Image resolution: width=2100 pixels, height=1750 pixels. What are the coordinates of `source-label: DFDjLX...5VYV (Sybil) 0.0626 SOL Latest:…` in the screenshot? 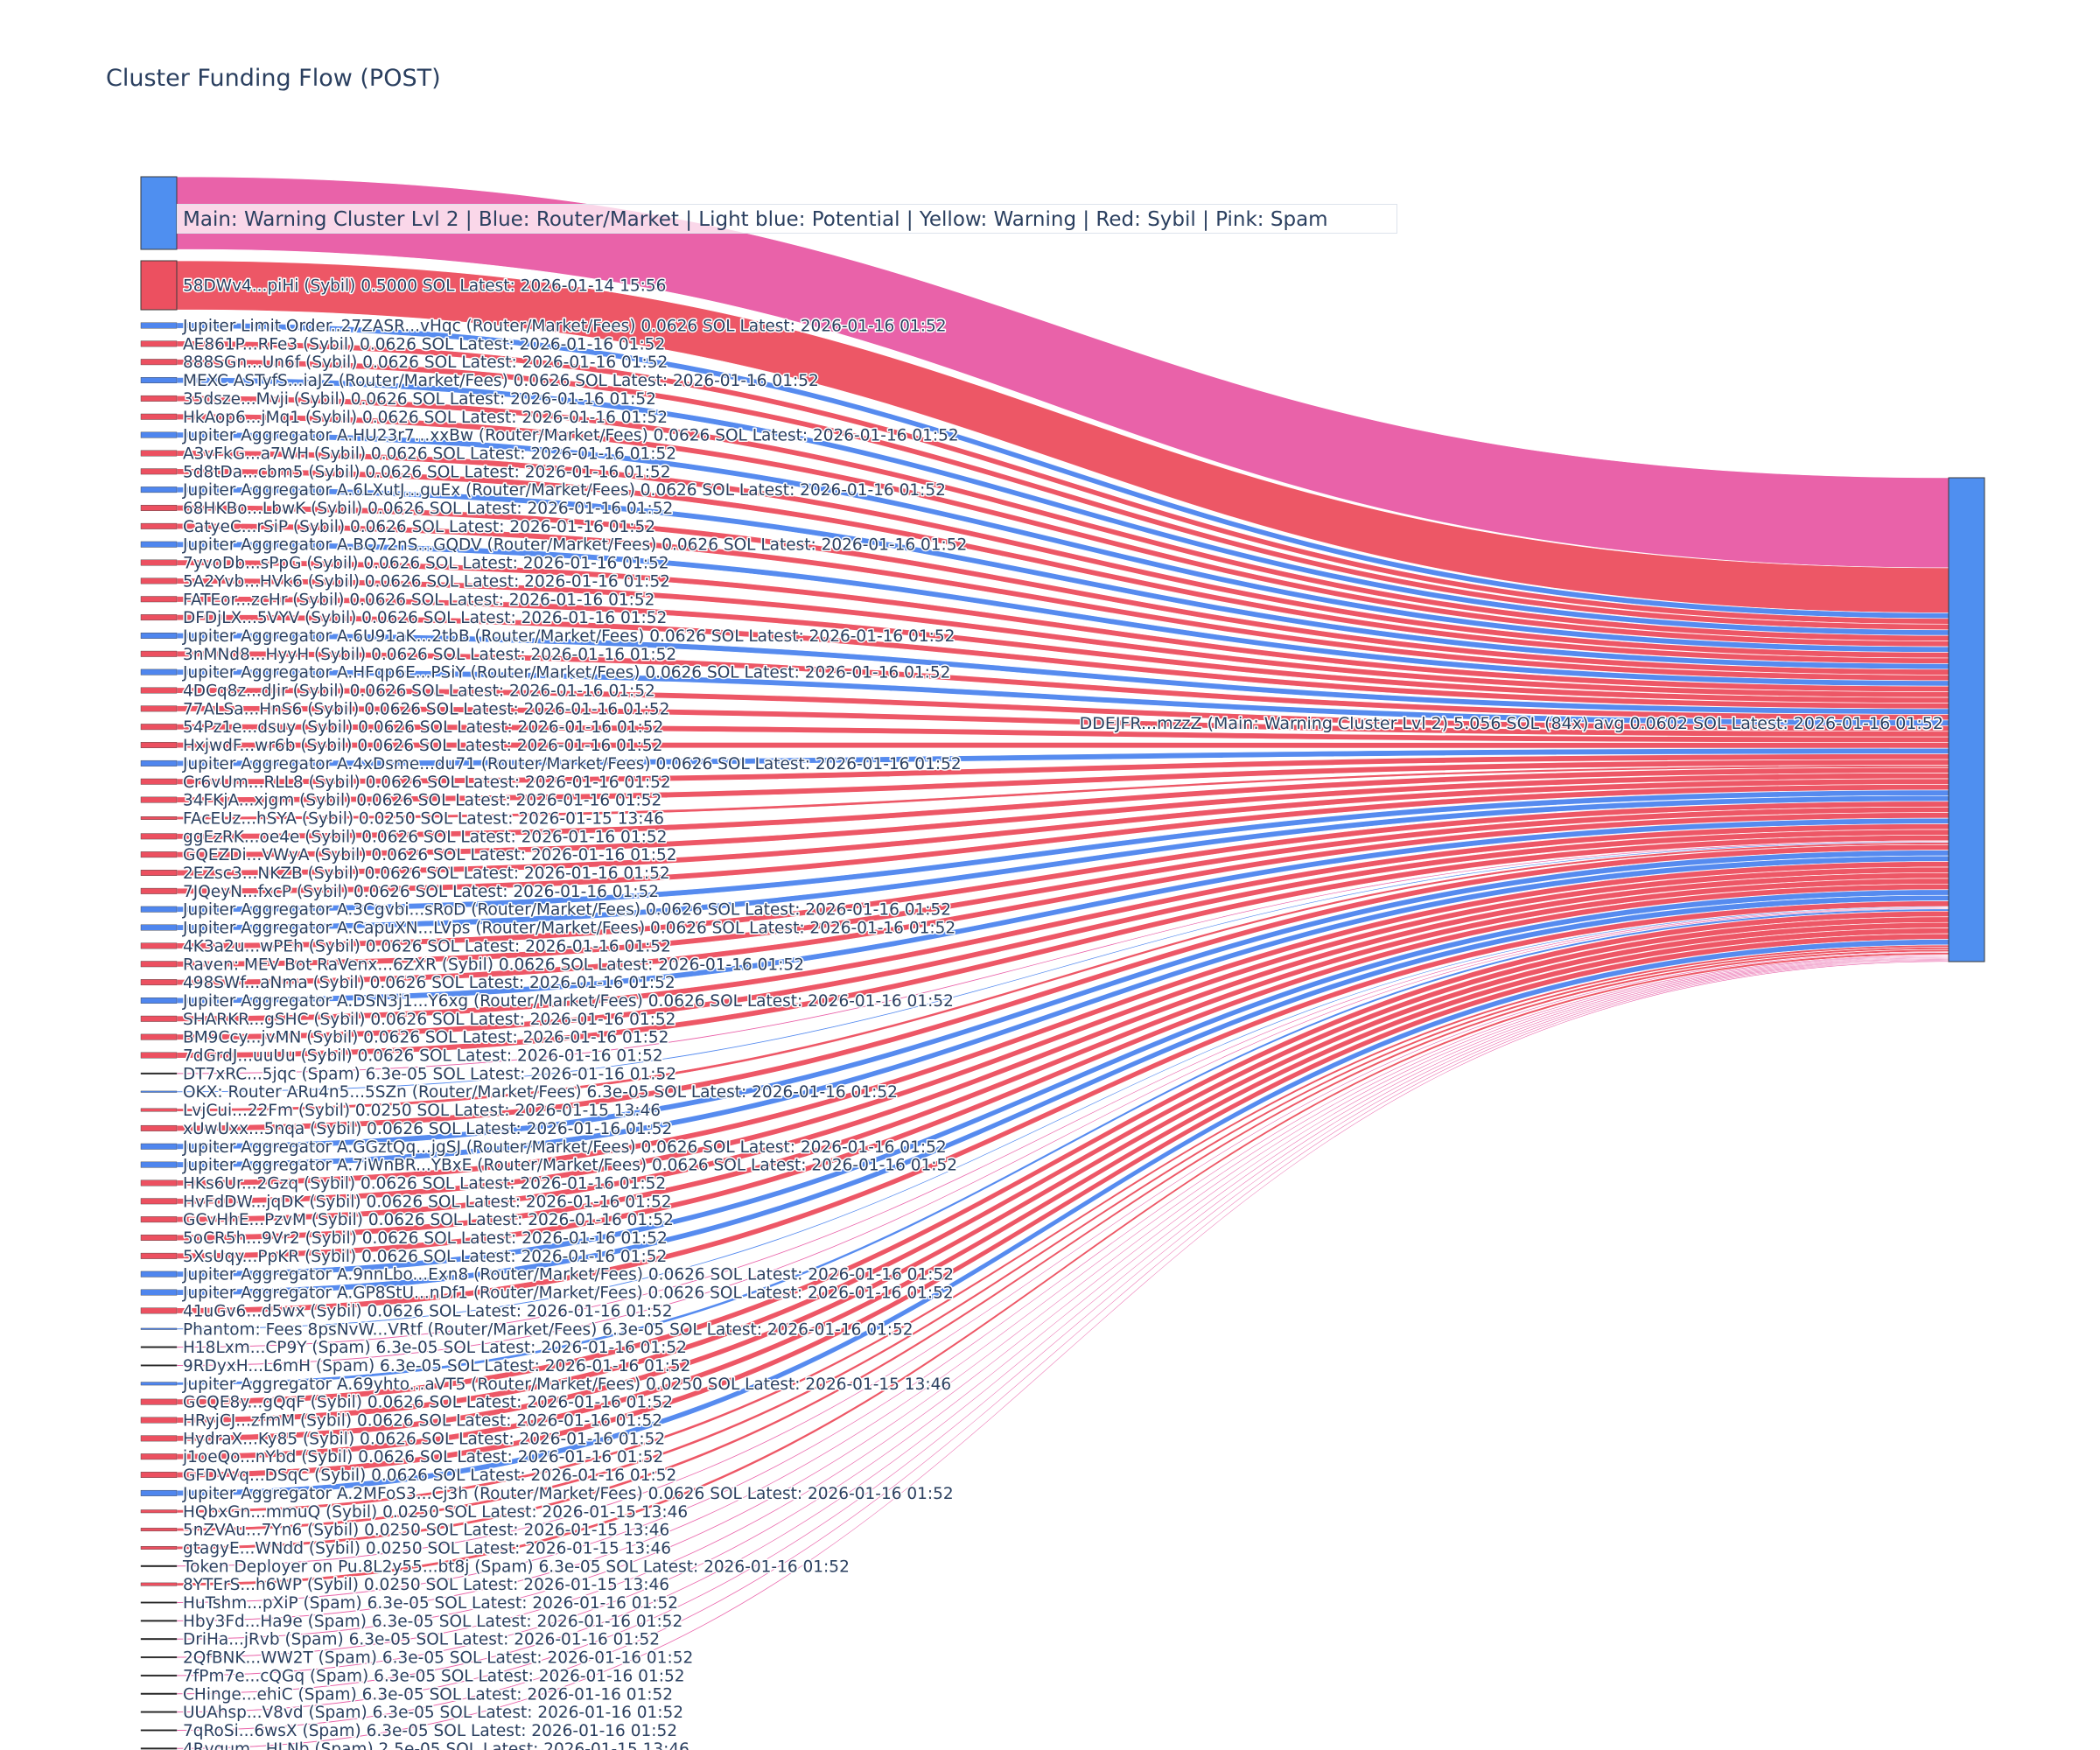 It's located at (425, 618).